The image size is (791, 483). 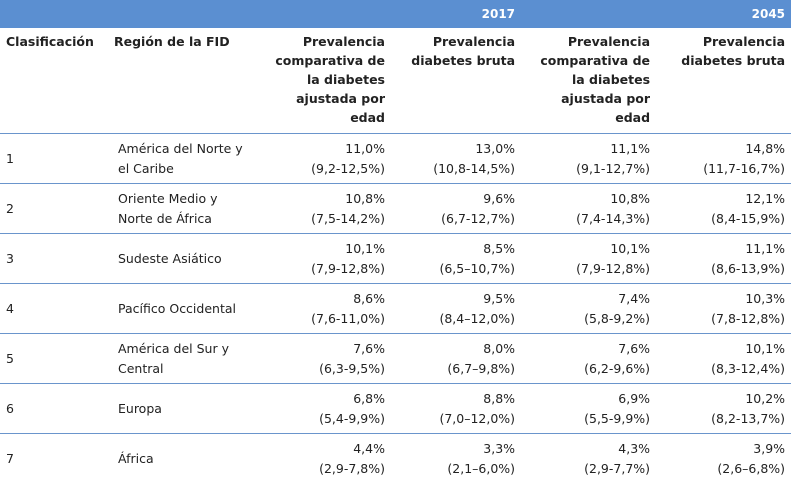 I want to click on raw-2045-cell: 3,9%(2,6–6,8%), so click(x=723, y=458).